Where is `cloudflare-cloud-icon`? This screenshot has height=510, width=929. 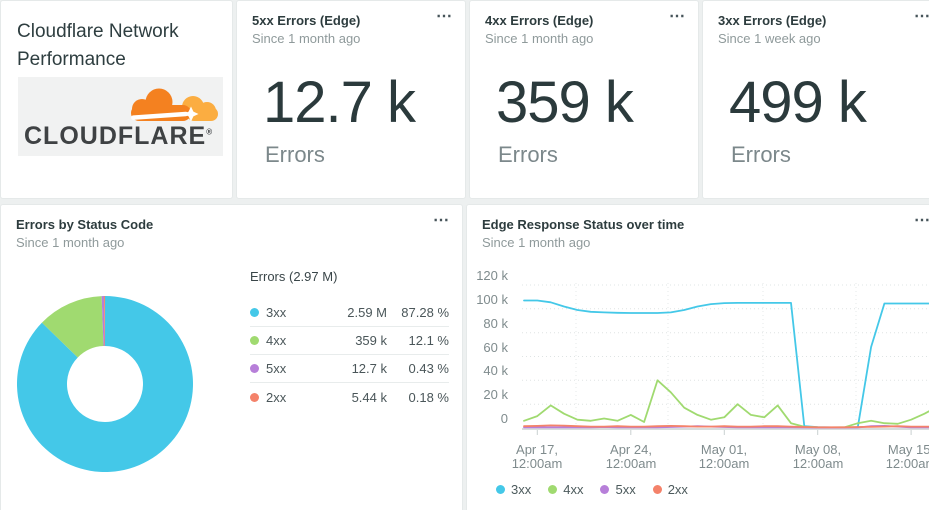 cloudflare-cloud-icon is located at coordinates (174, 105).